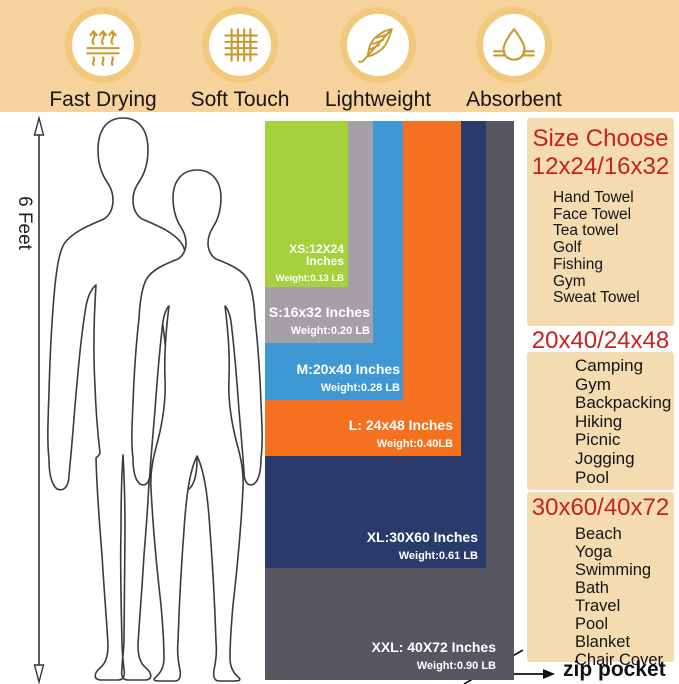 The height and width of the screenshot is (684, 679). I want to click on use-case-item: Hand Towel, so click(593, 197).